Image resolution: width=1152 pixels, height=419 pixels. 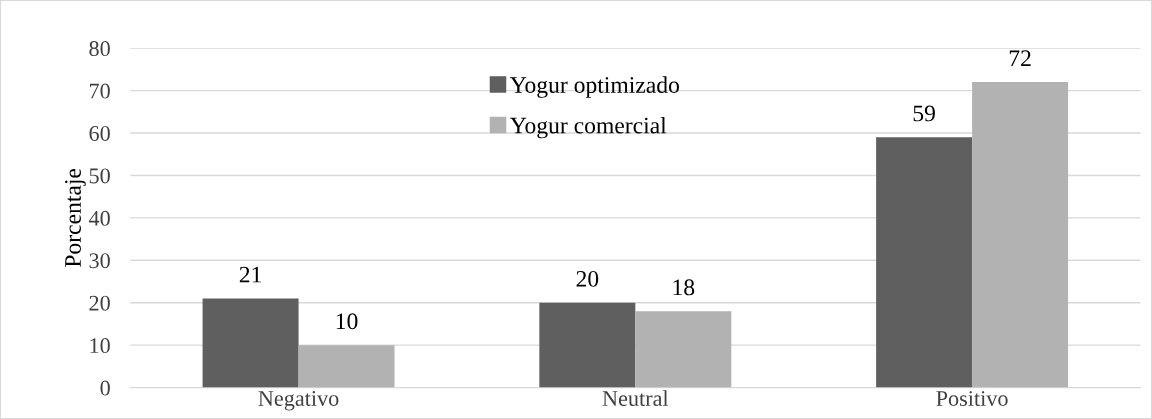 I want to click on y-axis-title: Porcentaje, so click(x=75, y=218).